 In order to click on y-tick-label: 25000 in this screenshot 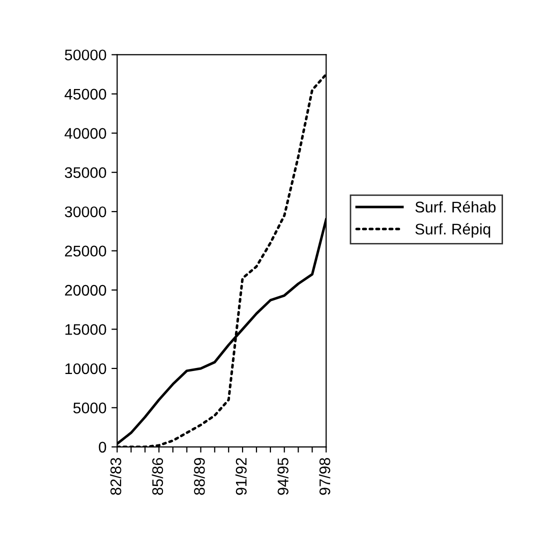, I will do `click(85, 251)`.